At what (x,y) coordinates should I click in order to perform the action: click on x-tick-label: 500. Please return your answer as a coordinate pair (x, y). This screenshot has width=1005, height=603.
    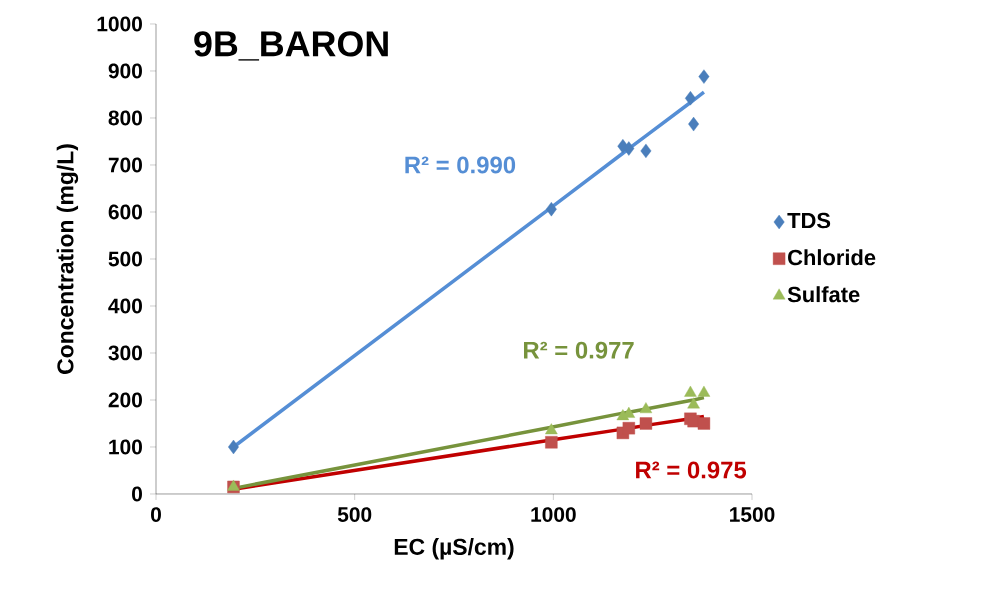
    Looking at the image, I should click on (354, 514).